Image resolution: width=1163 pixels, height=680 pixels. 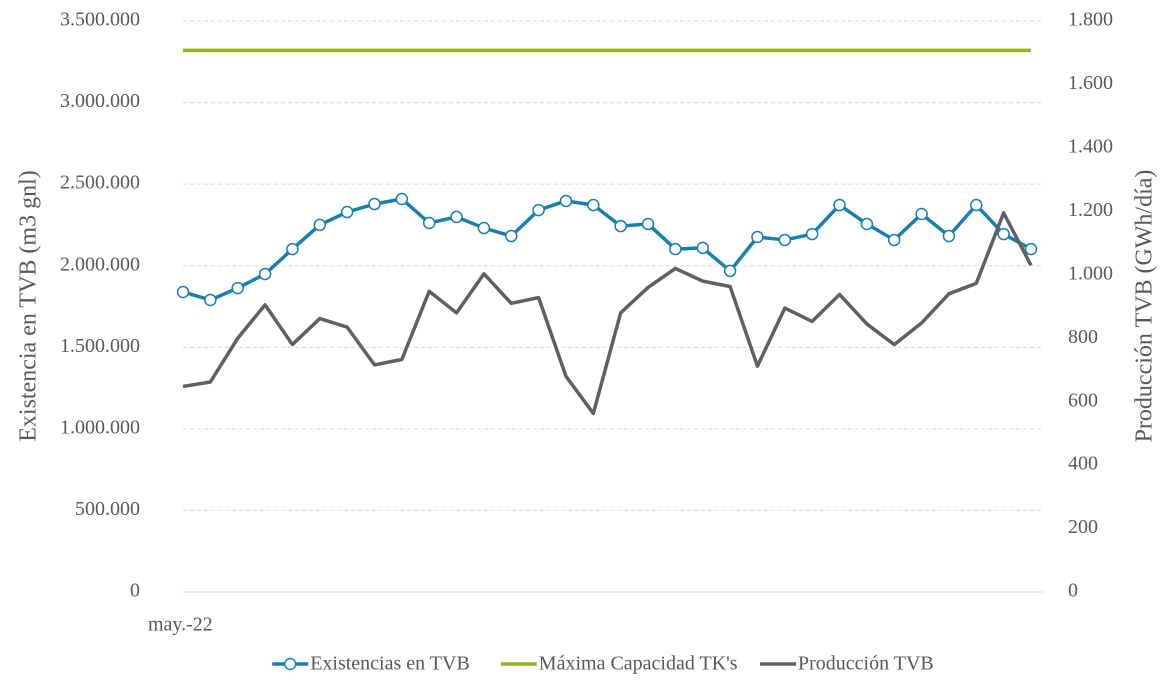 I want to click on y2-tick-label: 0, so click(x=1073, y=591).